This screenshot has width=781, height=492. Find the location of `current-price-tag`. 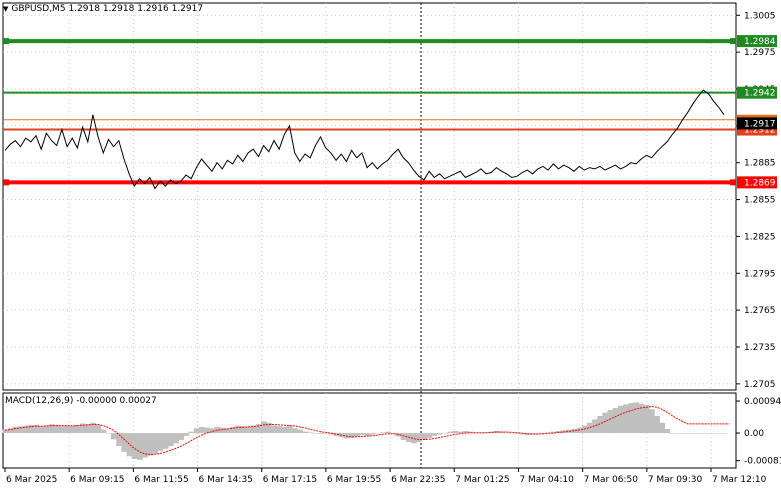

current-price-tag is located at coordinates (757, 123).